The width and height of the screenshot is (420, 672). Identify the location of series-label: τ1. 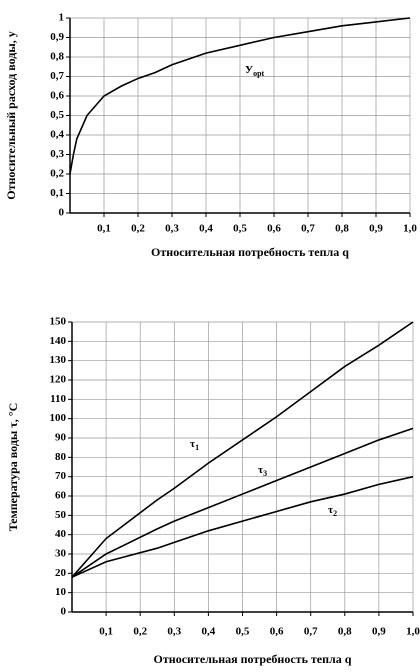
(194, 445).